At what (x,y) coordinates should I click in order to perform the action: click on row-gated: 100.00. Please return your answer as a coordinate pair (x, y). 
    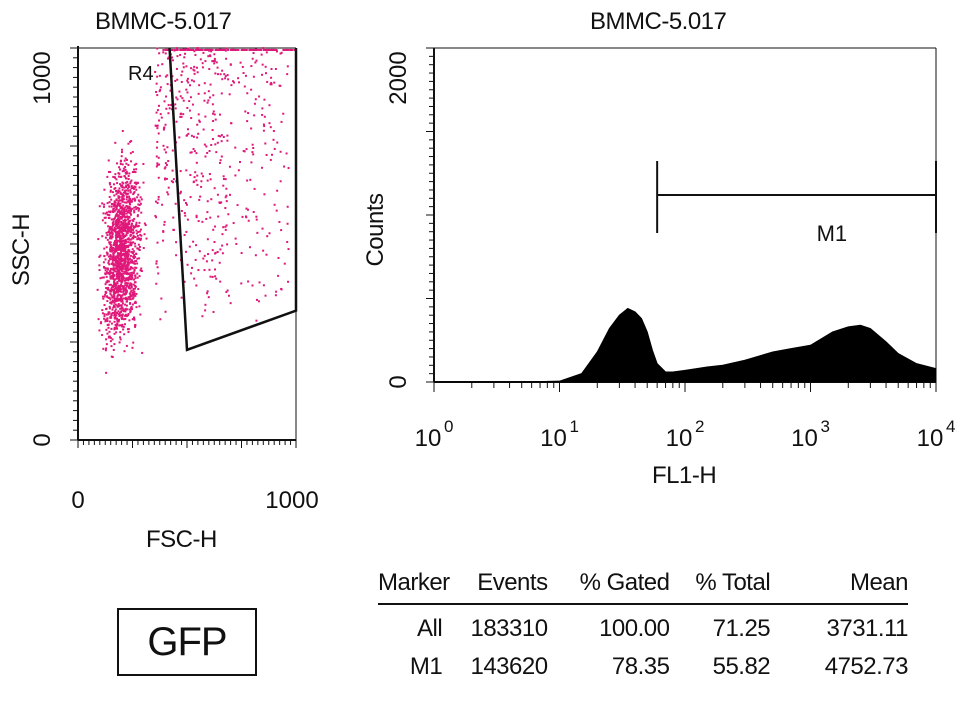
    Looking at the image, I should click on (634, 628).